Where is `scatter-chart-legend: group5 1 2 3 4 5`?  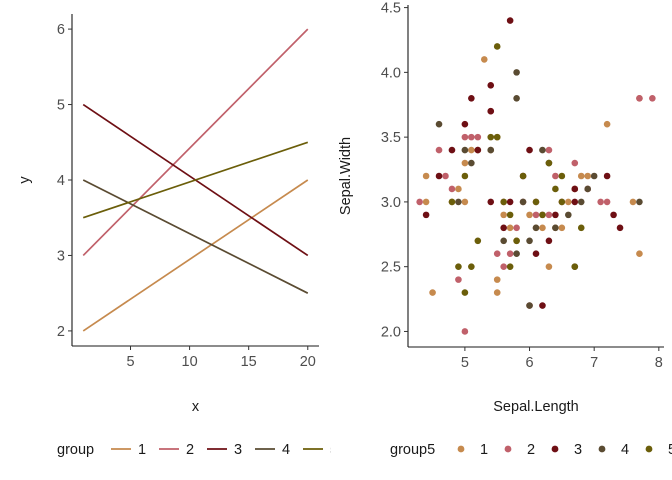
scatter-chart-legend: group5 1 2 3 4 5 is located at coordinates (531, 450).